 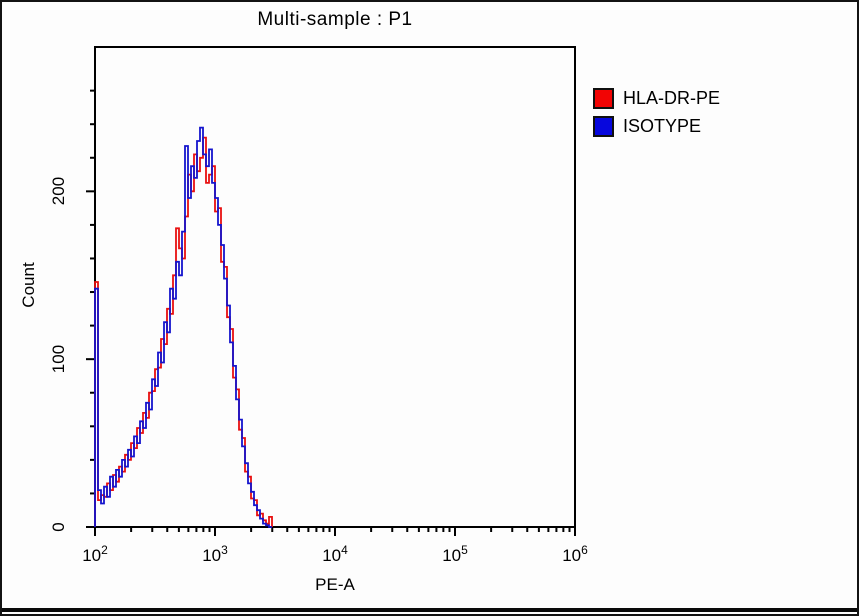 What do you see at coordinates (215, 554) in the screenshot?
I see `x-tick-label: 10³` at bounding box center [215, 554].